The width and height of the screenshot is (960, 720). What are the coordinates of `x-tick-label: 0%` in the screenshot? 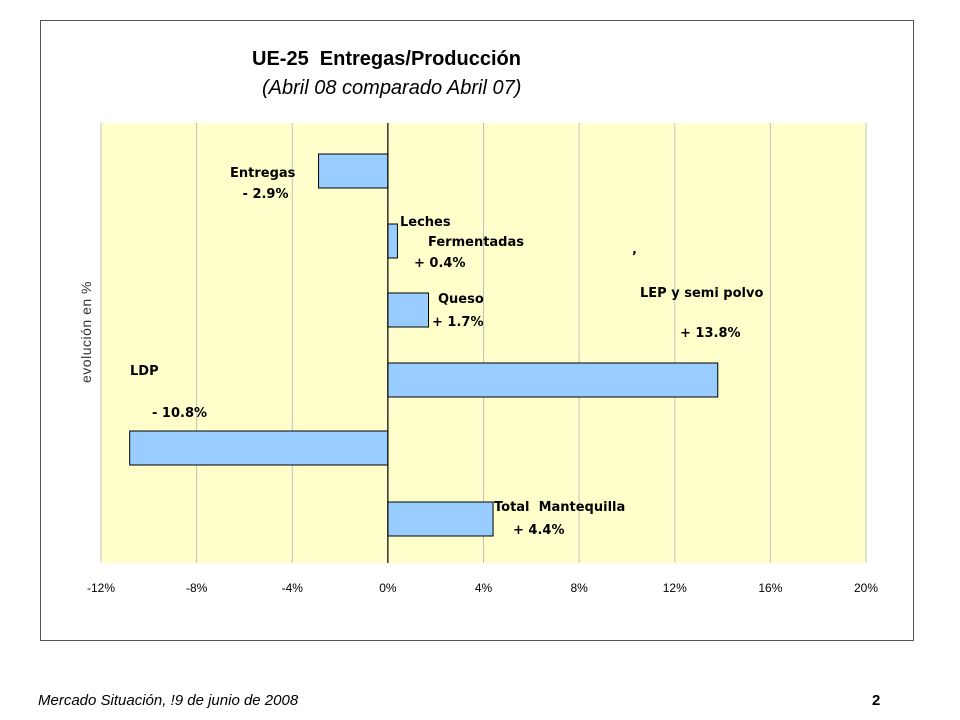 It's located at (388, 588).